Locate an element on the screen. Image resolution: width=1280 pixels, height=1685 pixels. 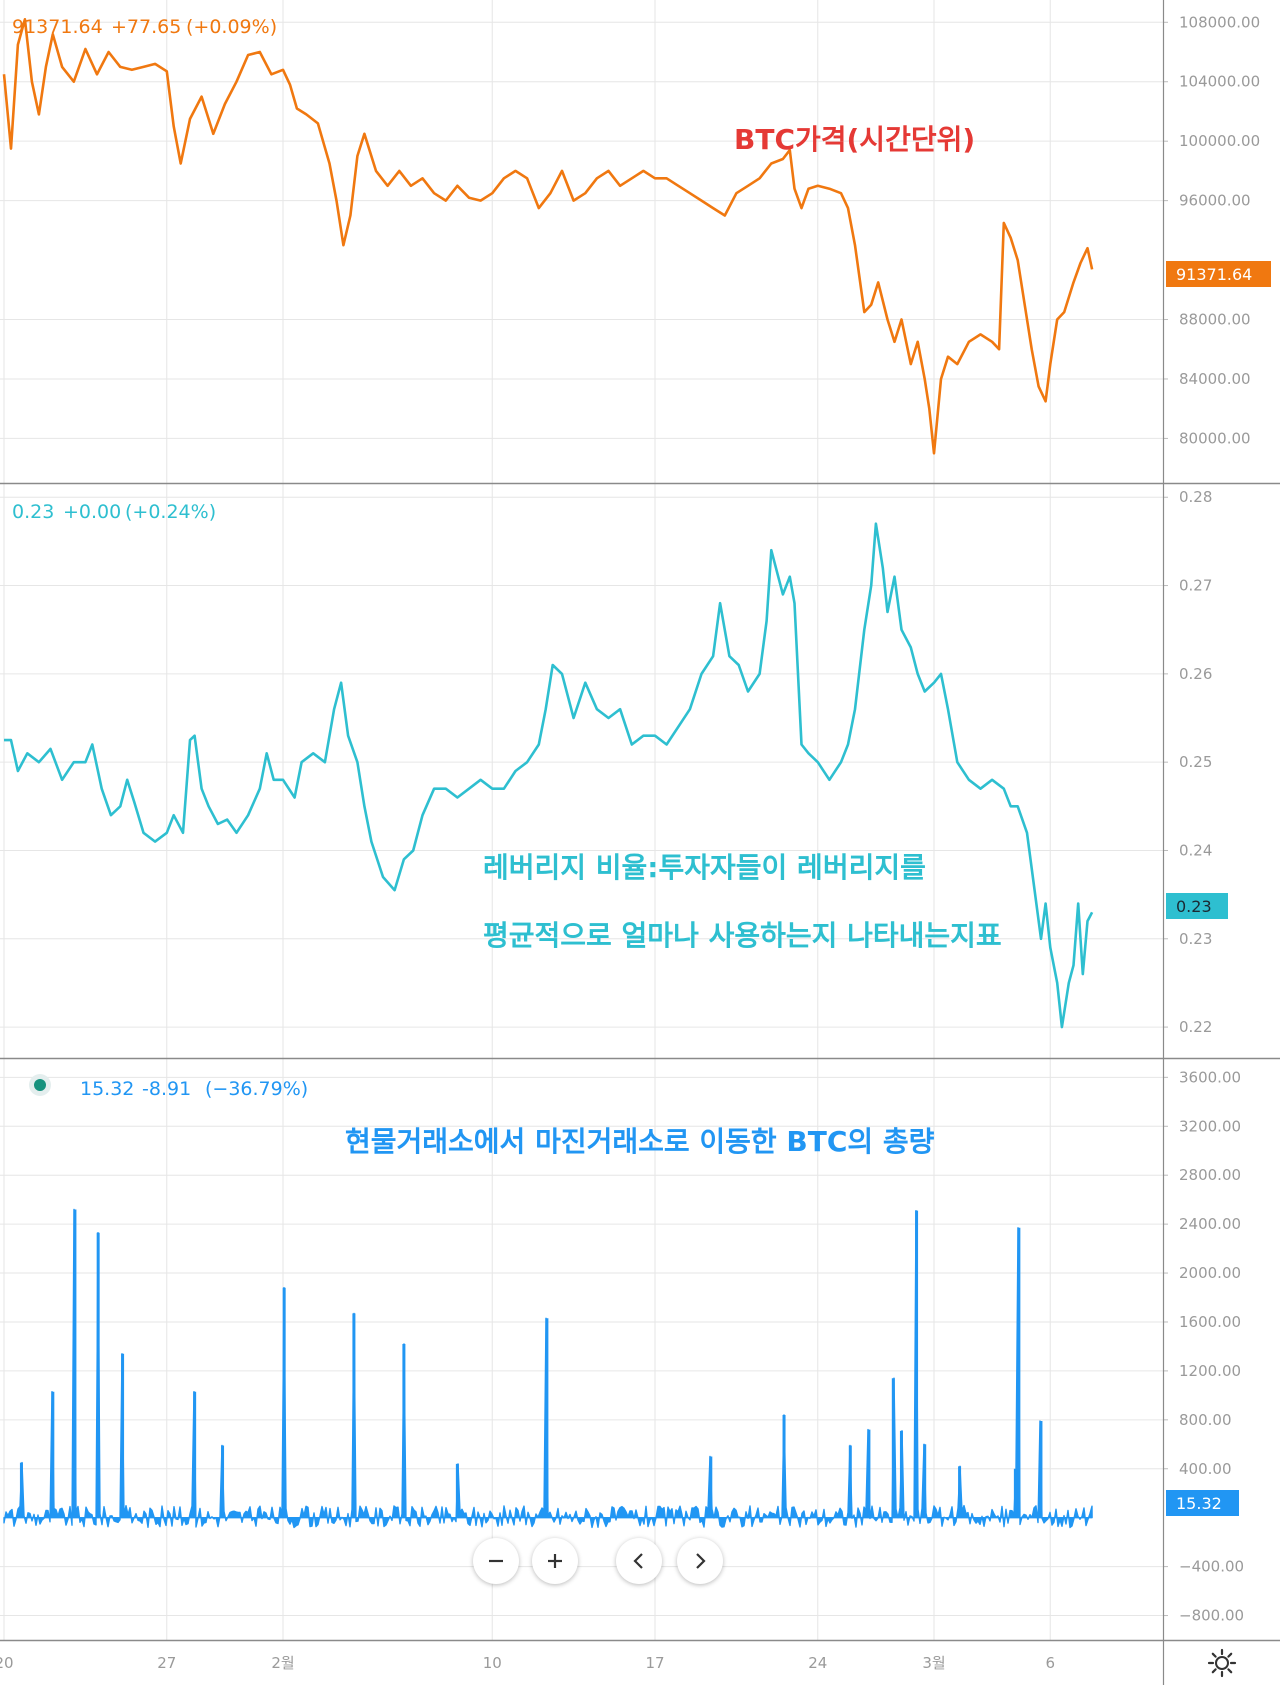
price-header-percent: (+0.09%) is located at coordinates (231, 27).